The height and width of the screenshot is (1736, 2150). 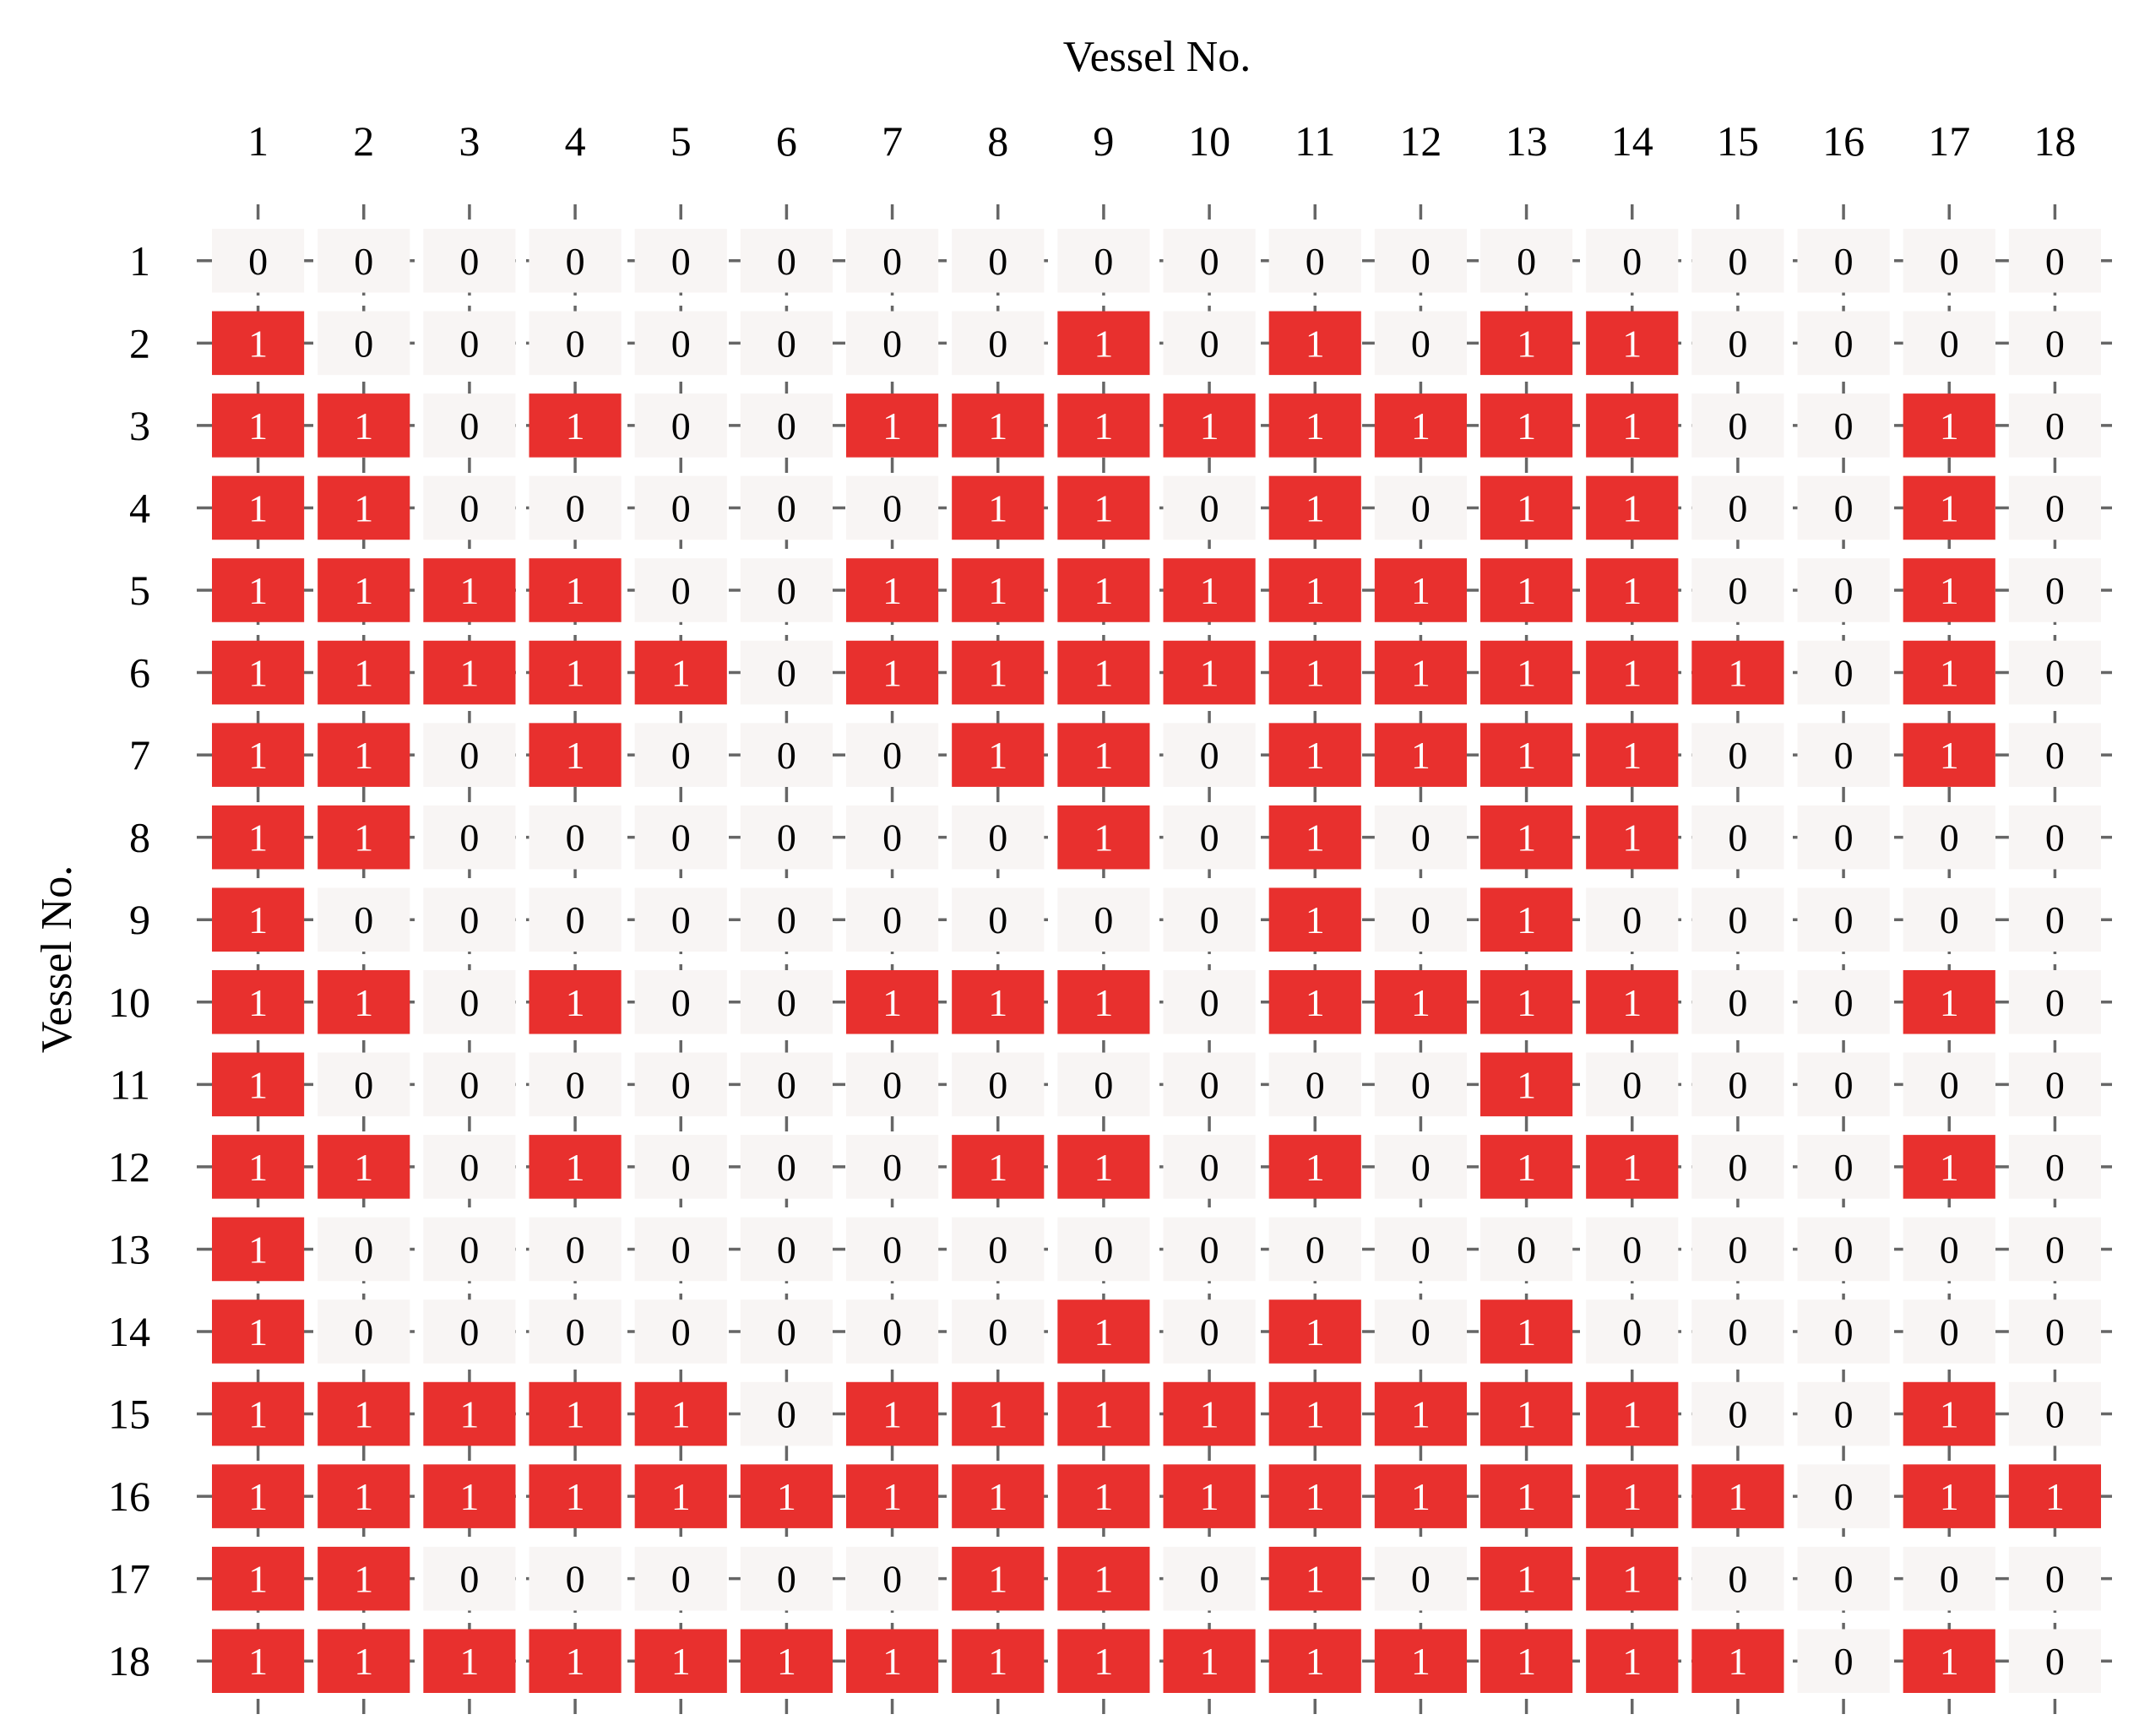 I want to click on y-tick-label: 12, so click(x=129, y=1167).